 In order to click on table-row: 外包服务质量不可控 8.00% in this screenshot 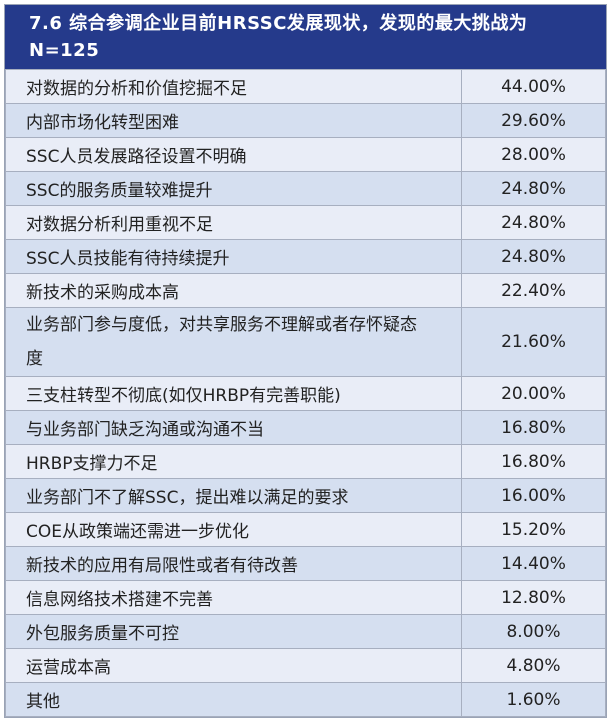, I will do `click(305, 631)`.